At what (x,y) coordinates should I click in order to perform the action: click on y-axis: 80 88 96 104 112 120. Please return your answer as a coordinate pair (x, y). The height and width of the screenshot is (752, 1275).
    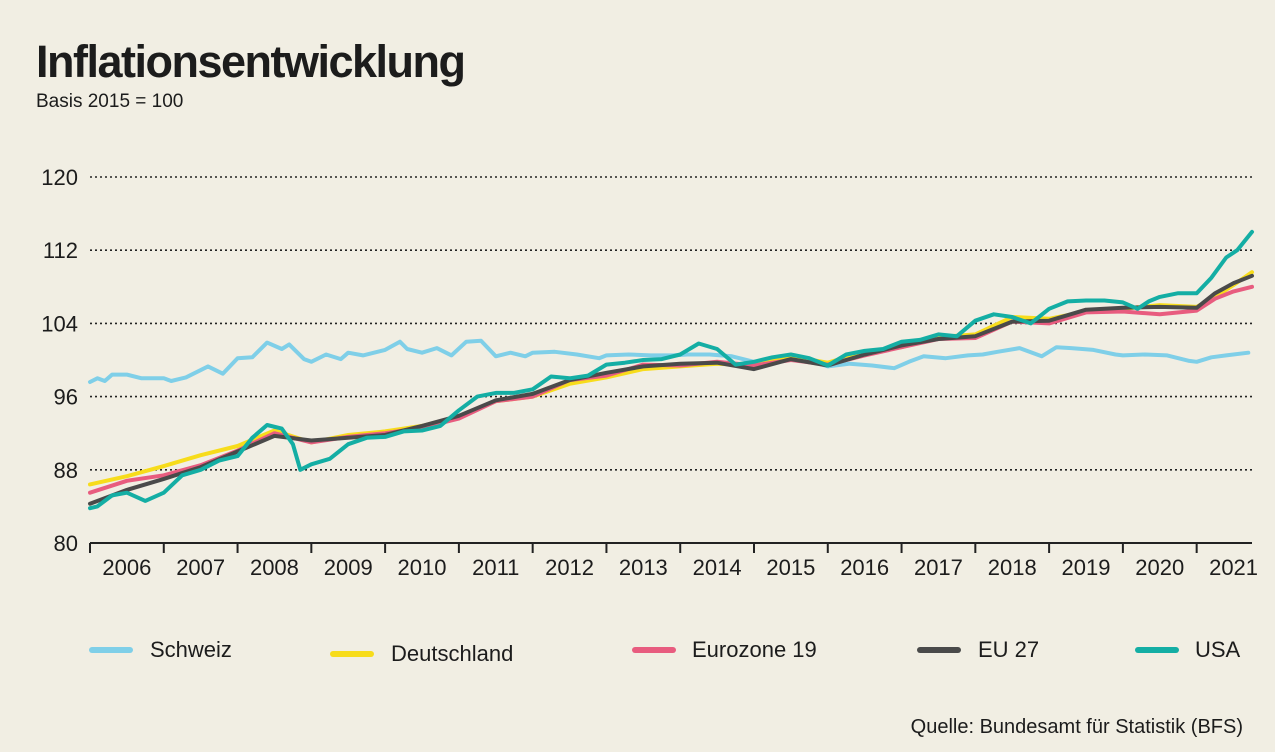
    Looking at the image, I should click on (59, 360).